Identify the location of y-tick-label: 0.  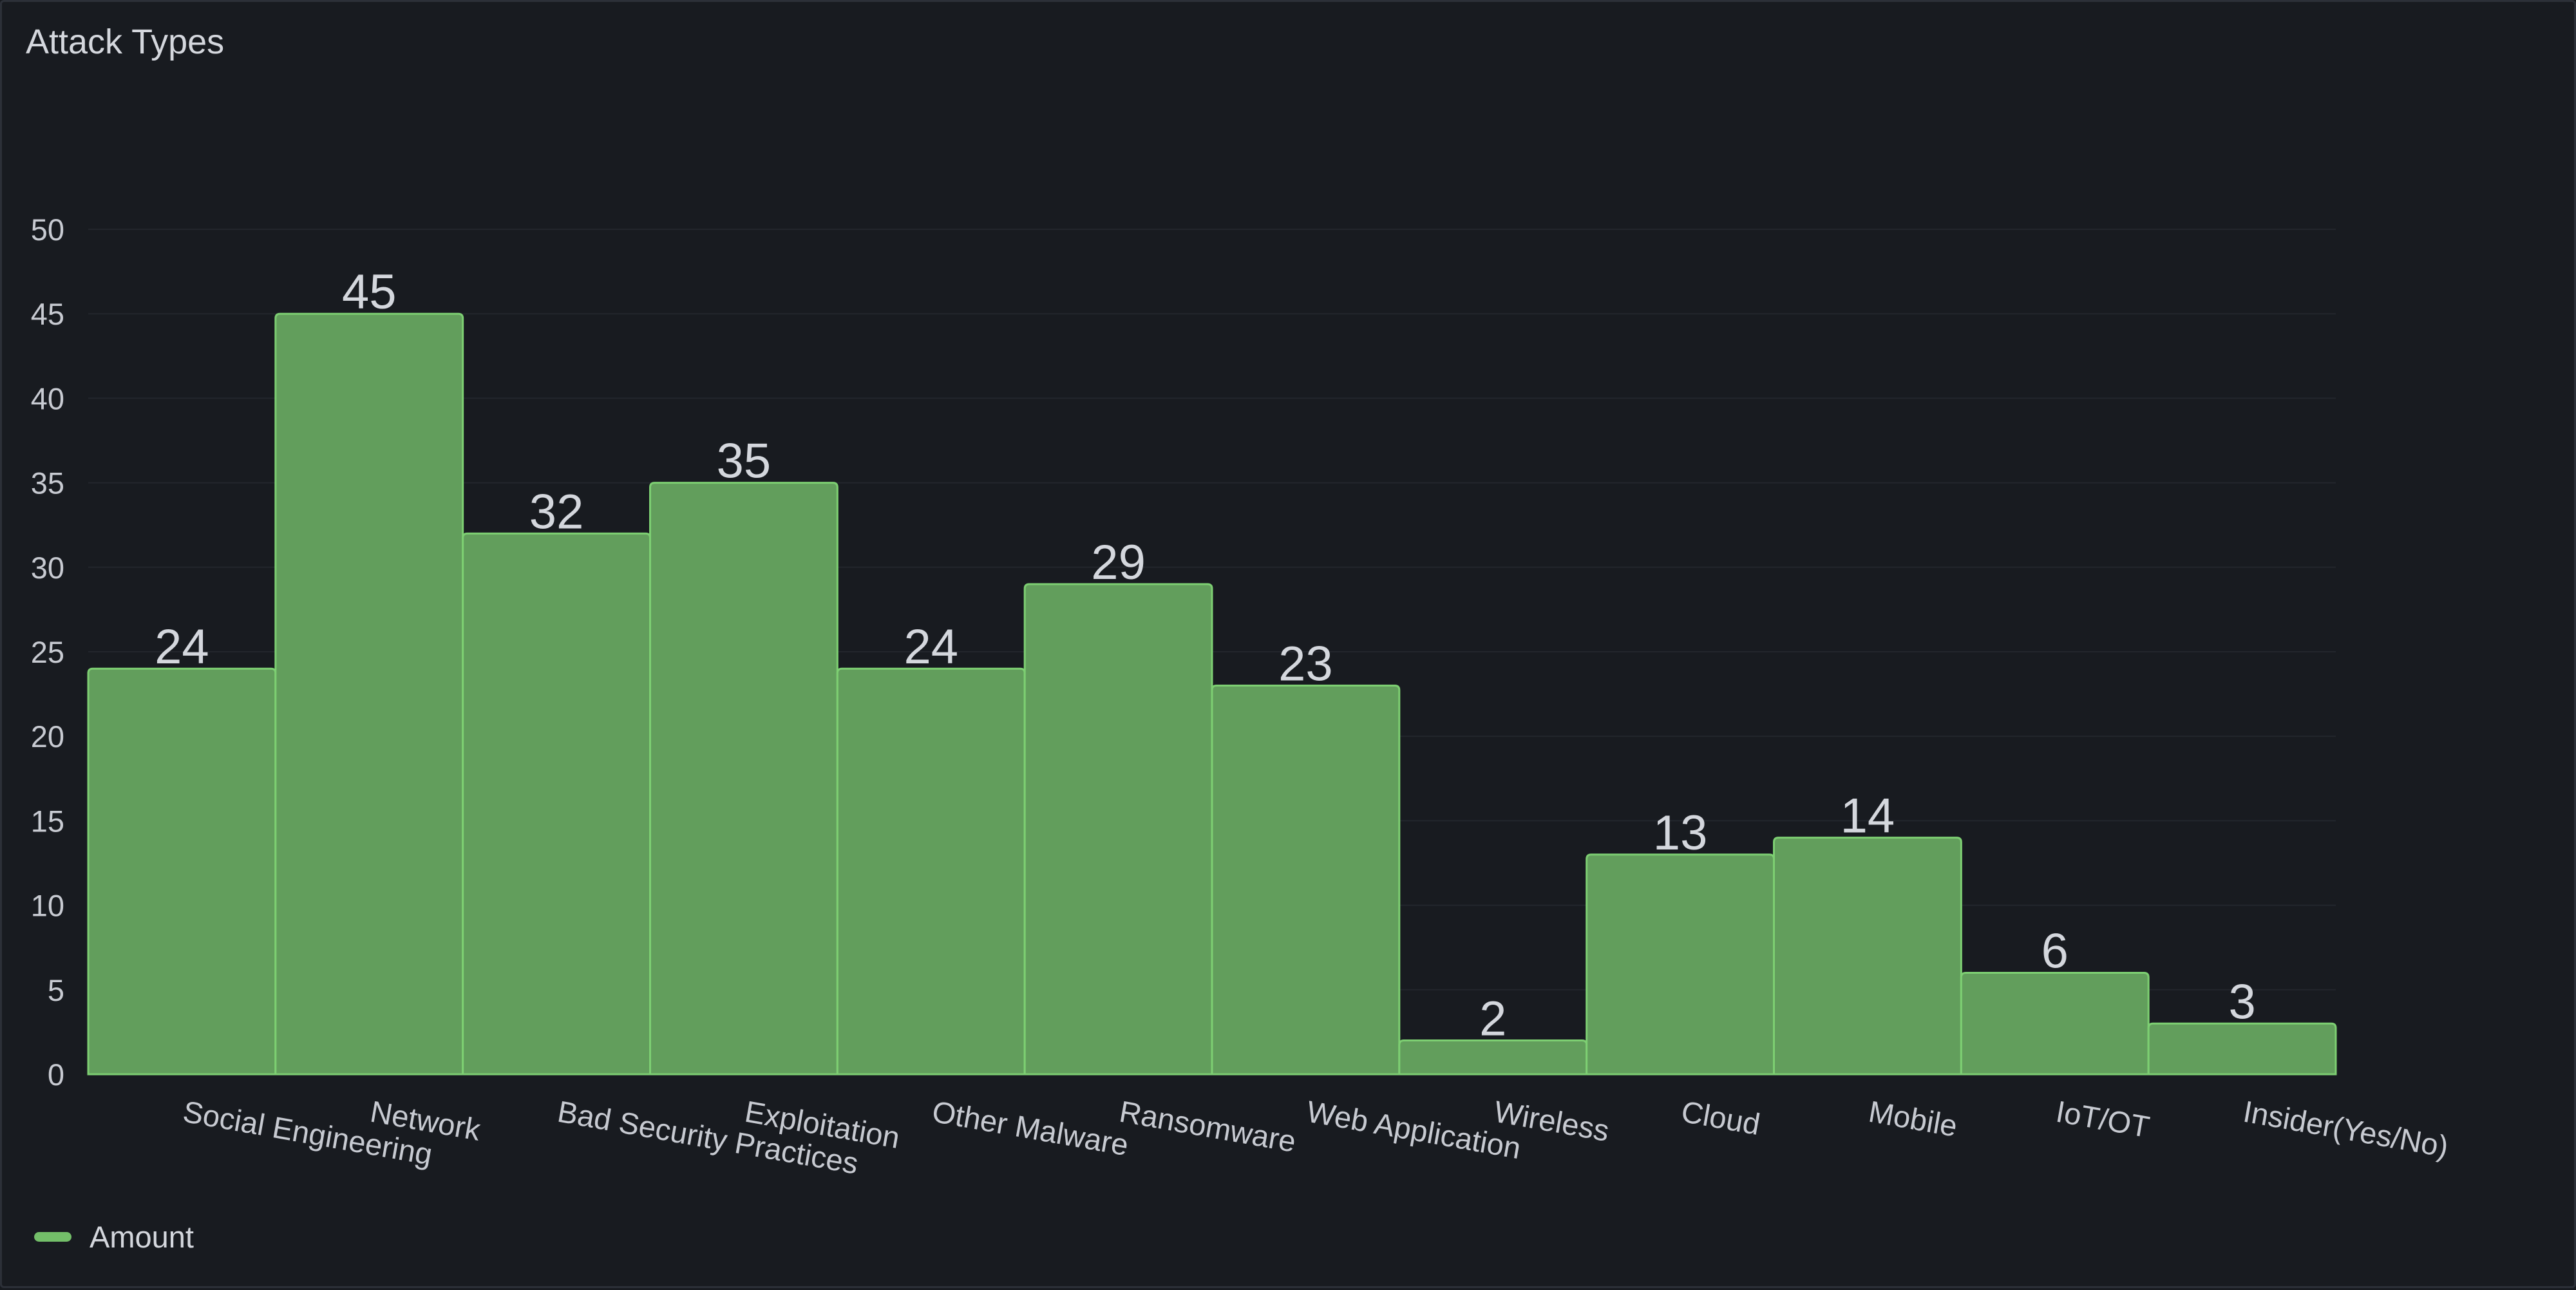
(56, 1075).